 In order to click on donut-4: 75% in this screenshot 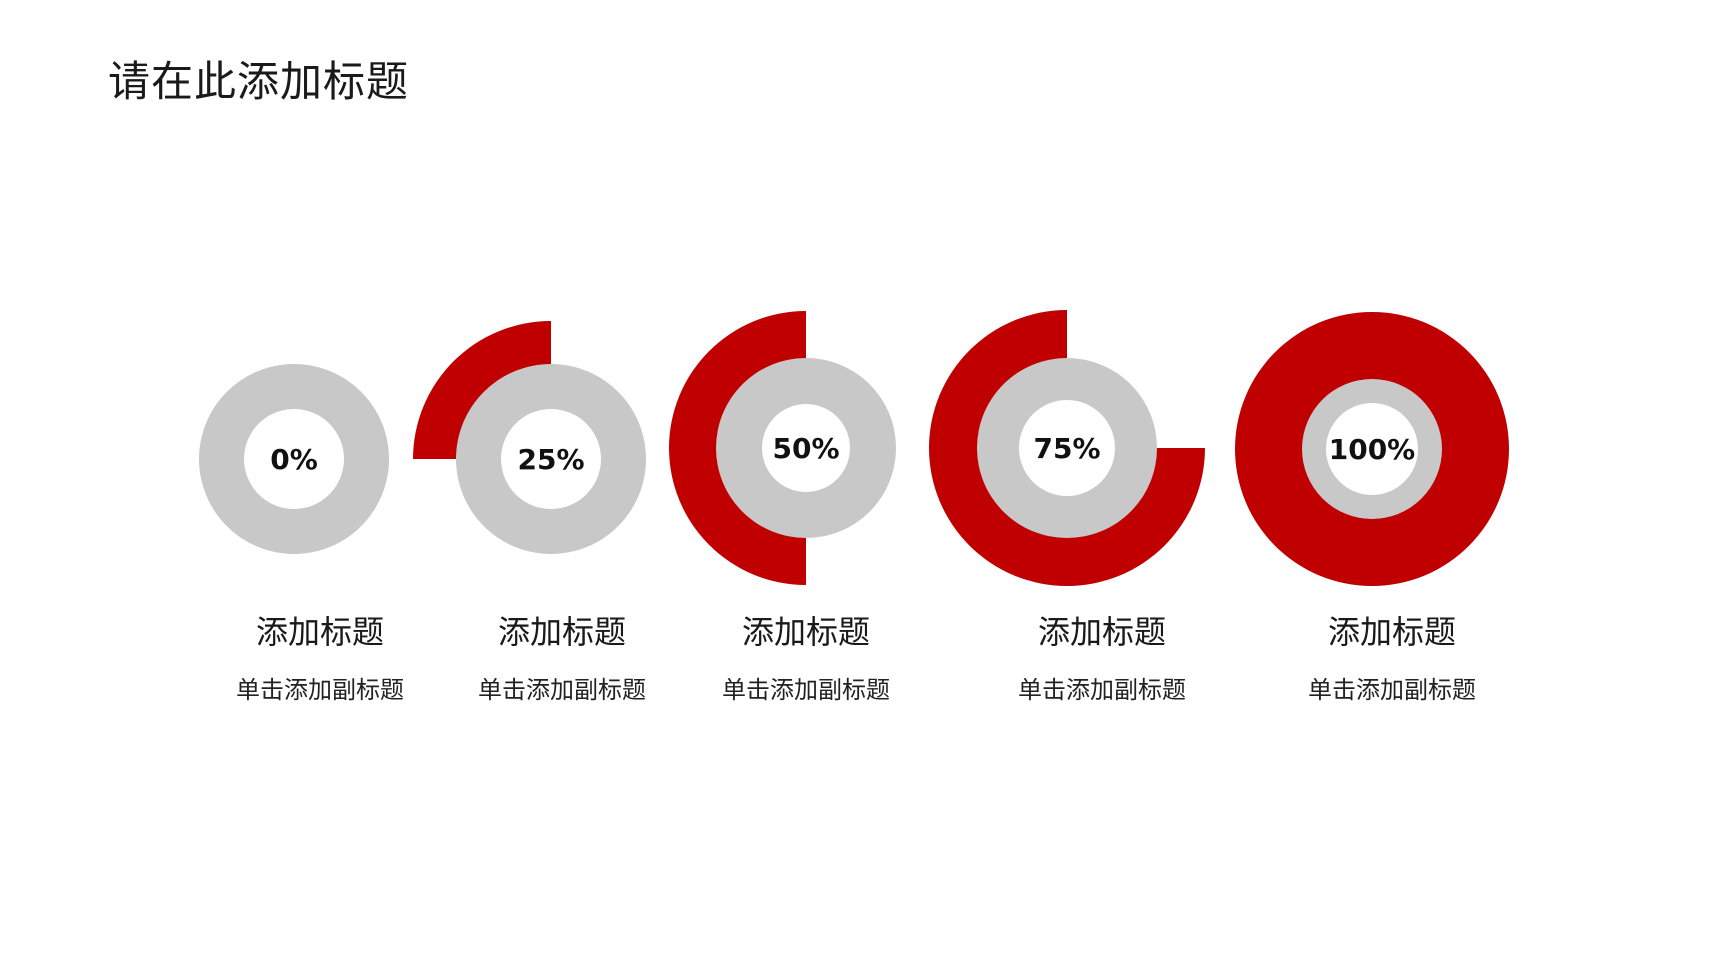, I will do `click(1067, 448)`.